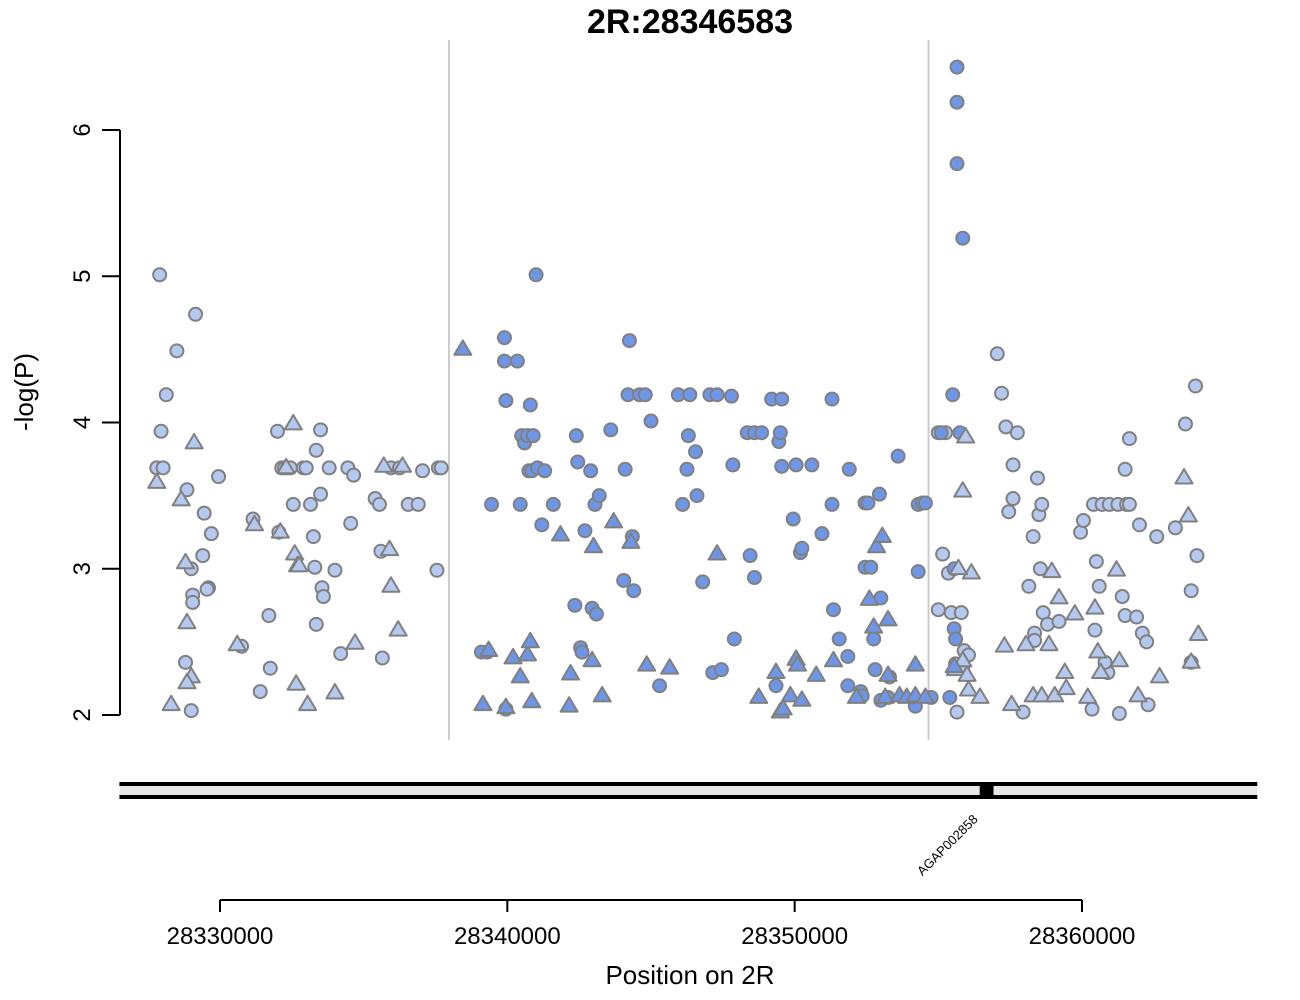 The image size is (1300, 1000). I want to click on y-tick-label: 2, so click(82, 714).